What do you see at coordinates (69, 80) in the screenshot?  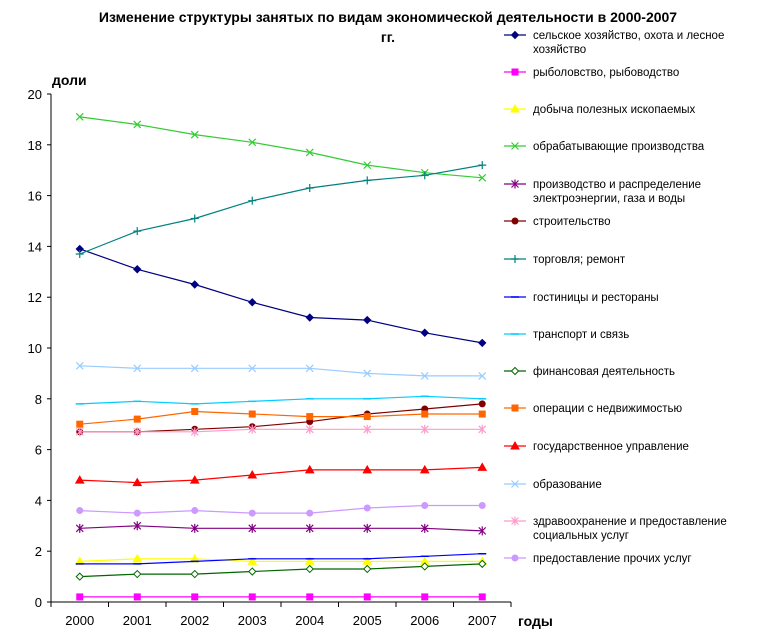 I see `y-axis-title: доли` at bounding box center [69, 80].